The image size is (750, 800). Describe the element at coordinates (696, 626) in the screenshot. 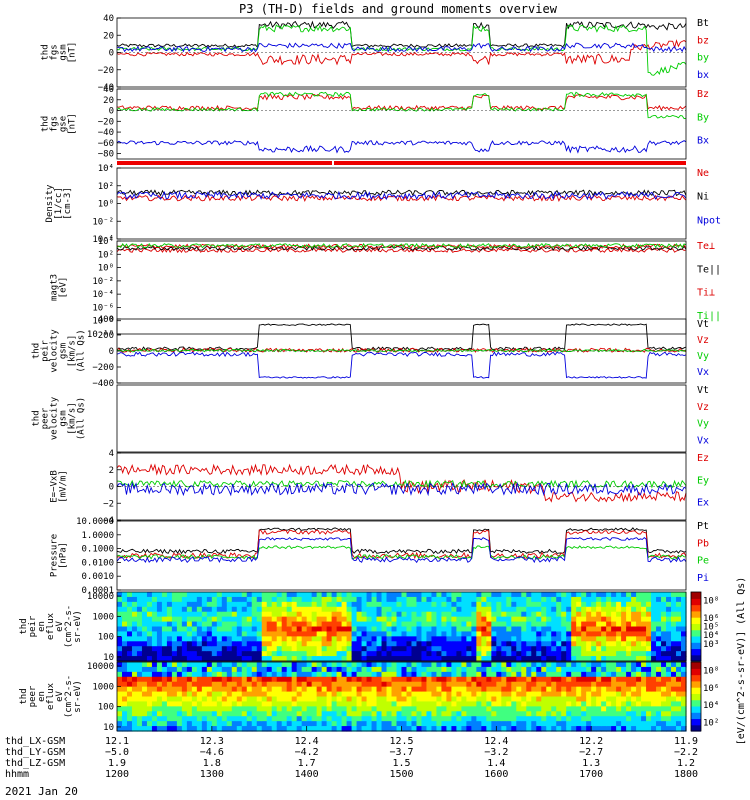

I see `colorbar-frame` at that location.